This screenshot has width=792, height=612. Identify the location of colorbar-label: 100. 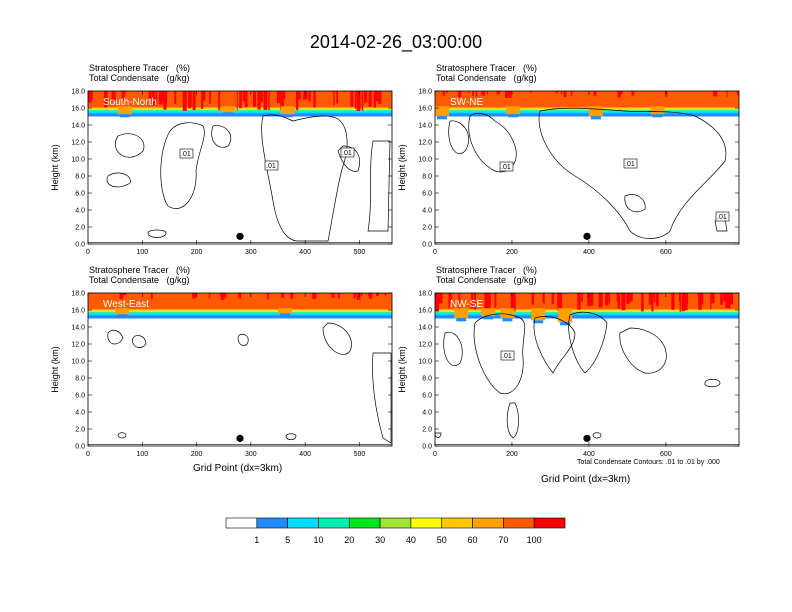
(534, 540).